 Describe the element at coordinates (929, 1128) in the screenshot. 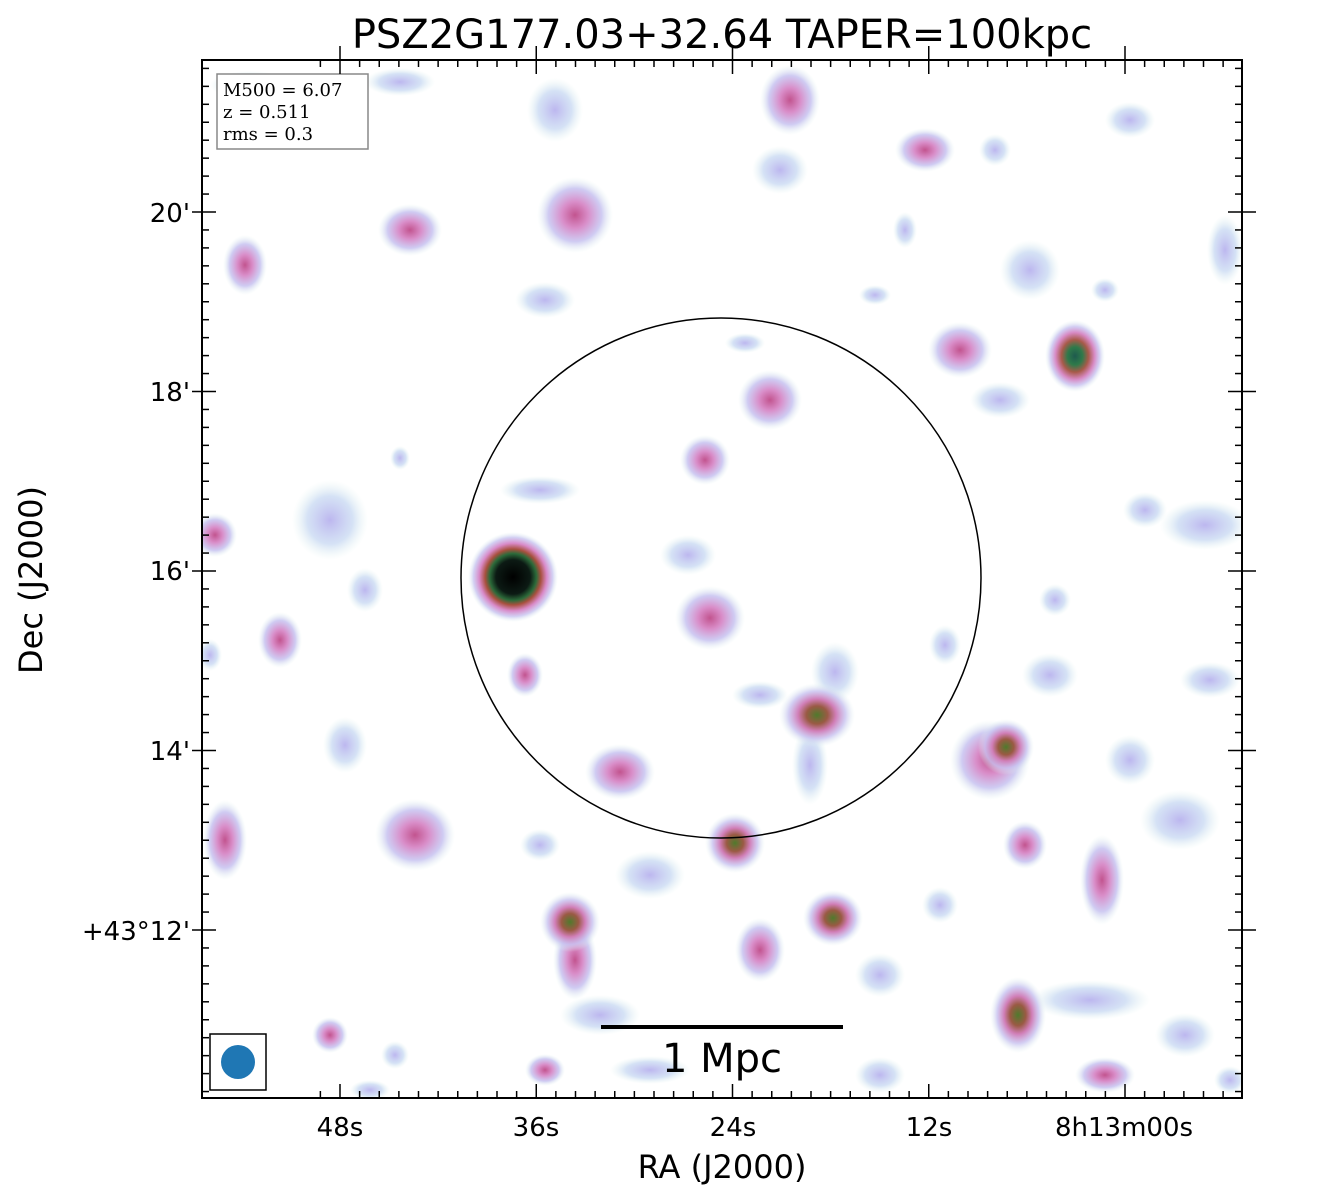

I see `x-tick-label: 12s` at that location.